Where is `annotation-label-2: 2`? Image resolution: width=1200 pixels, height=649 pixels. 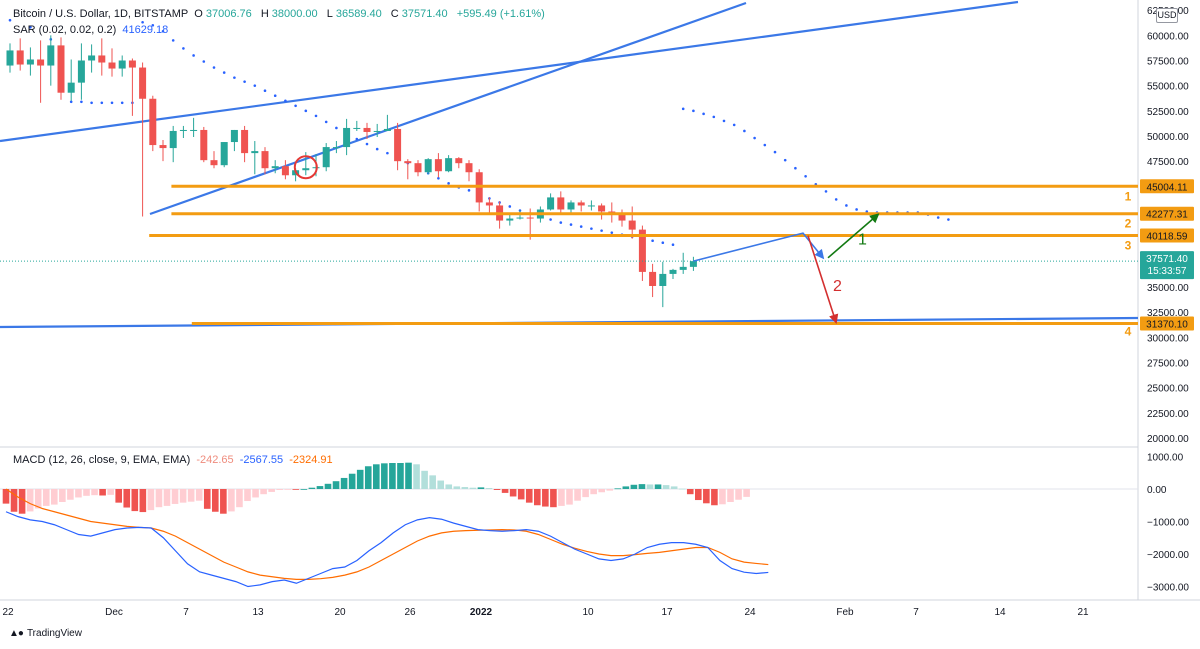
annotation-label-2: 2 is located at coordinates (837, 286).